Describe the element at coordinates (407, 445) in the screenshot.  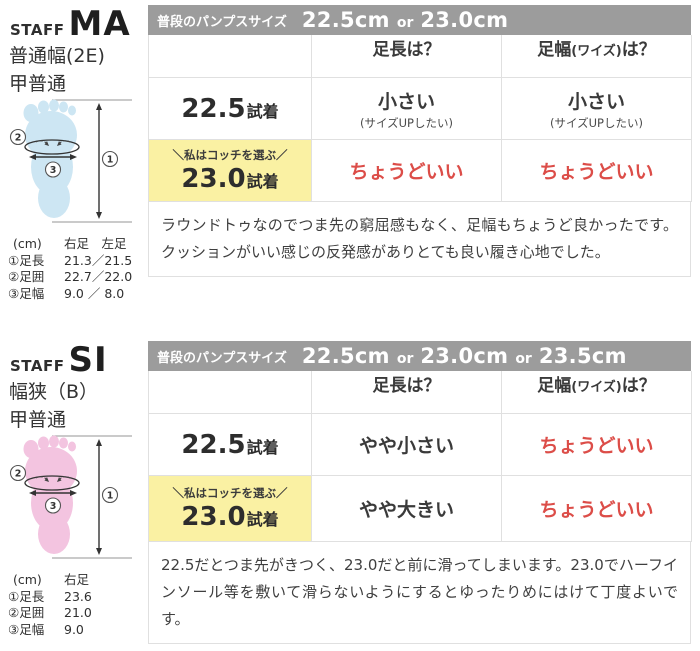
I see `fit-result-length: やや小さい` at that location.